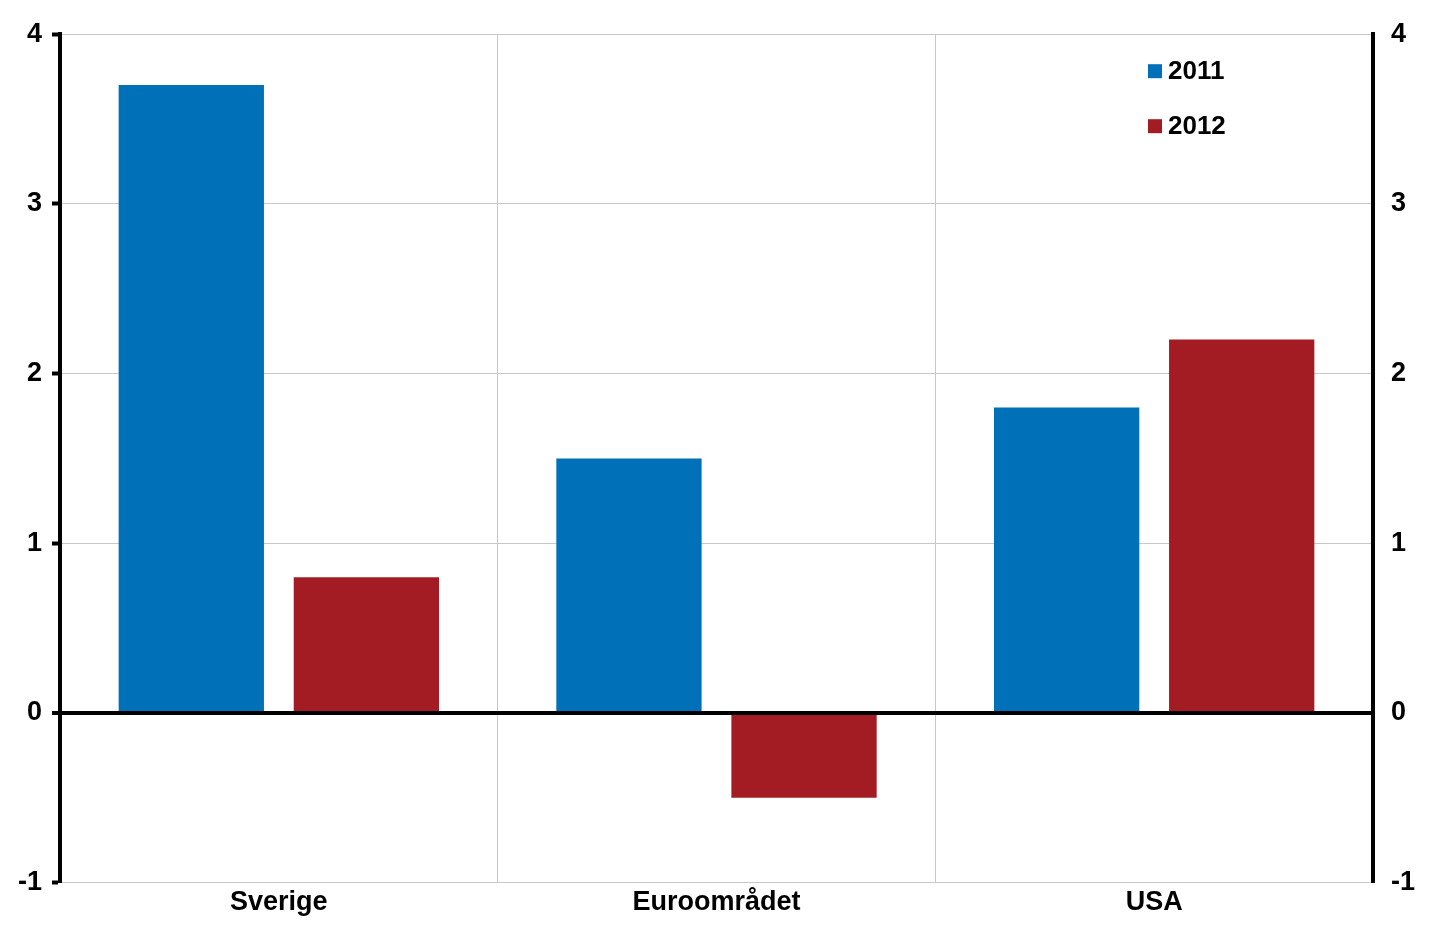 The image size is (1437, 929). Describe the element at coordinates (1398, 32) in the screenshot. I see `y2-tick-label: 4` at that location.